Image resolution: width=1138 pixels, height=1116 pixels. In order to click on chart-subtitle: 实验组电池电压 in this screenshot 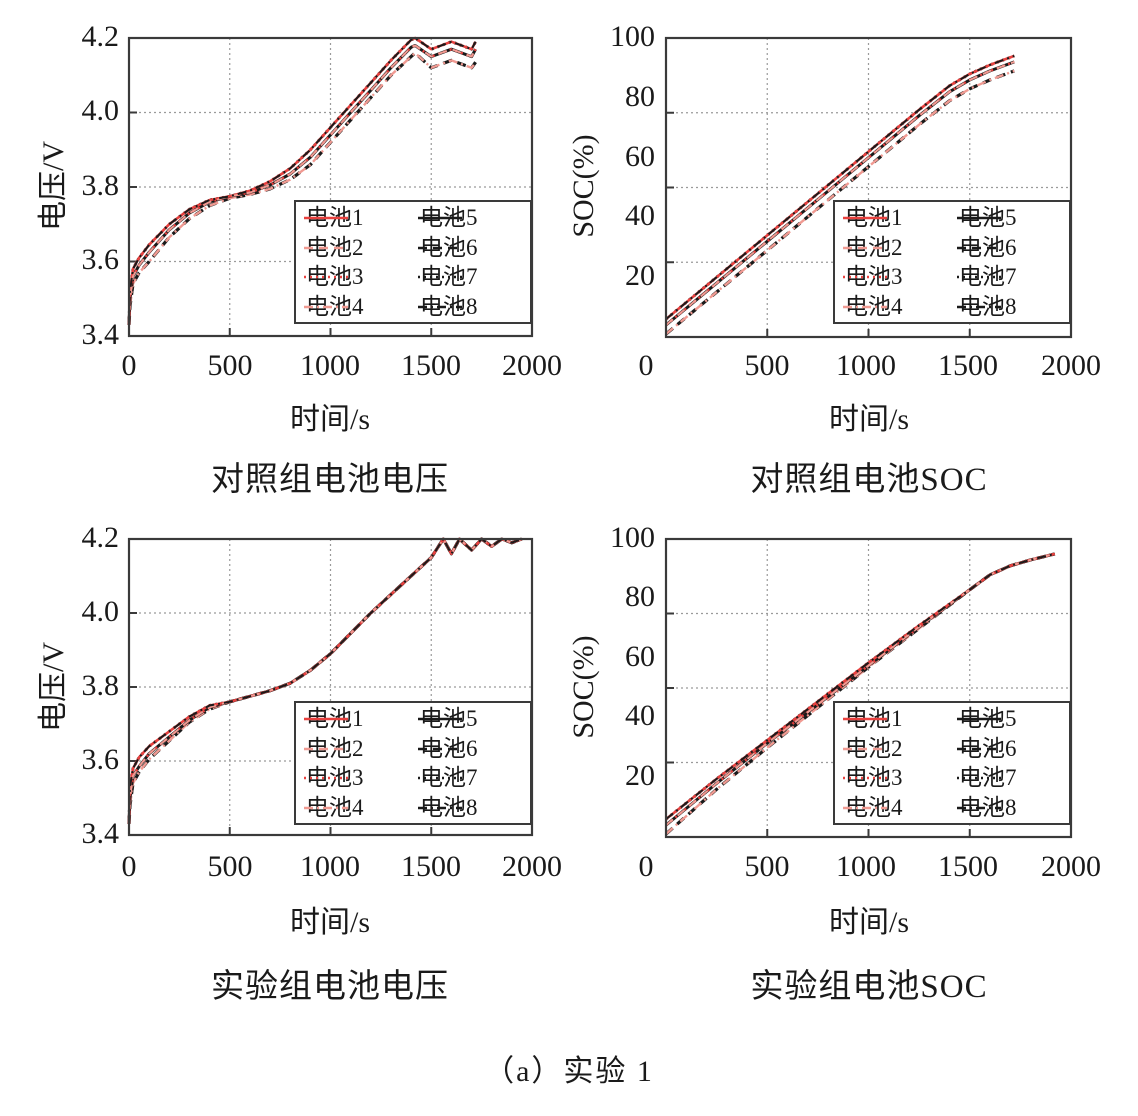, I will do `click(330, 987)`.